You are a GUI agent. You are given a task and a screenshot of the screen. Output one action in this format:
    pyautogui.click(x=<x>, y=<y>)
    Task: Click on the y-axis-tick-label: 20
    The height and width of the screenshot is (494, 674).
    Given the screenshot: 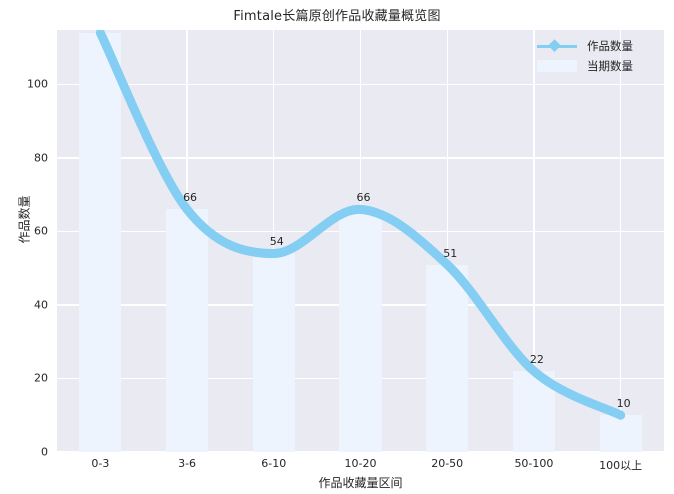 What is the action you would take?
    pyautogui.click(x=41, y=378)
    